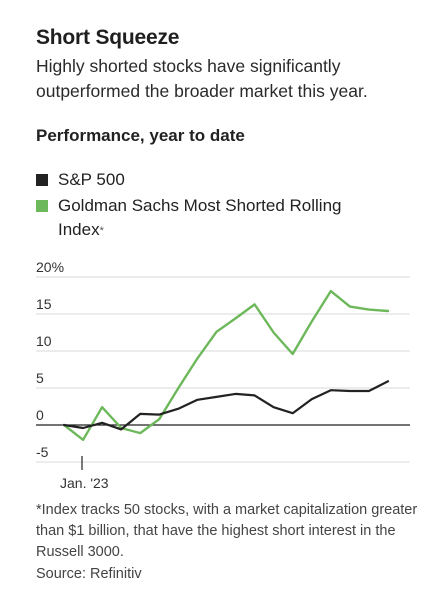 The image size is (438, 611). I want to click on y-tick-label: 10, so click(44, 341).